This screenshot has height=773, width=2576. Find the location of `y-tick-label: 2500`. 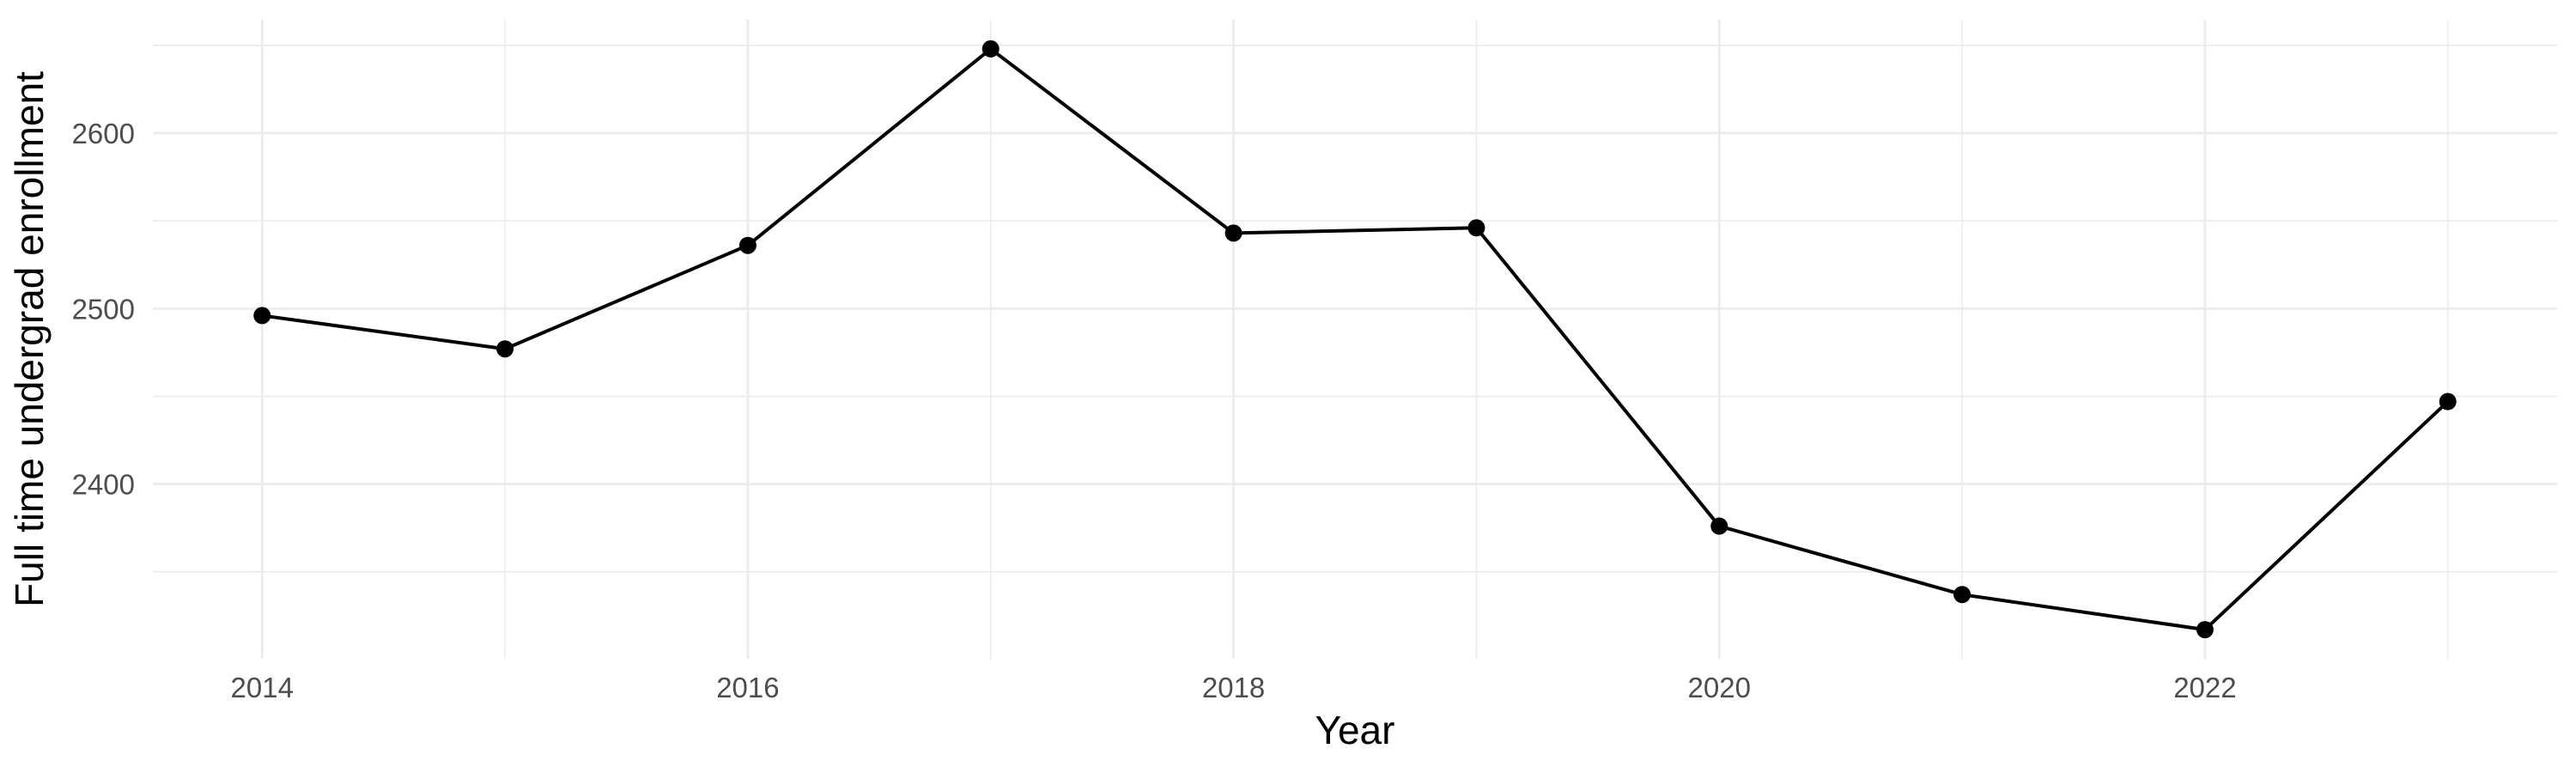

y-tick-label: 2500 is located at coordinates (104, 309).